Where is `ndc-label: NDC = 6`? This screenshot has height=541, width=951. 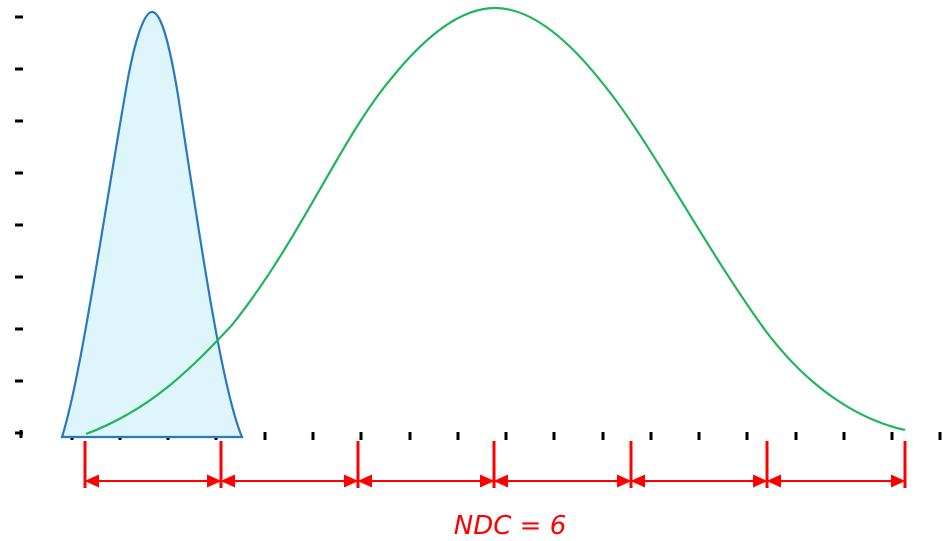
ndc-label: NDC = 6 is located at coordinates (510, 526).